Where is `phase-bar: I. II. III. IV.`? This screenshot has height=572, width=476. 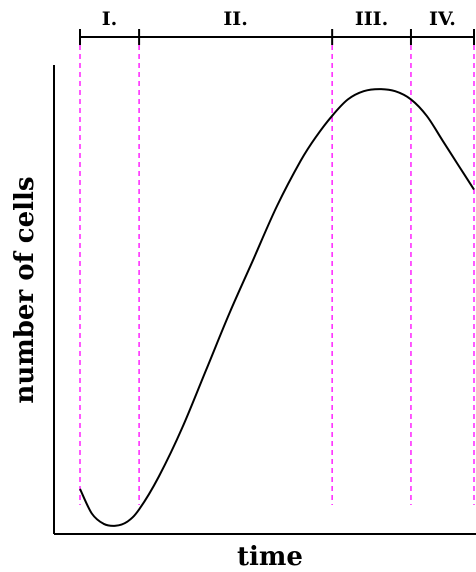
phase-bar: I. II. III. IV. is located at coordinates (277, 26).